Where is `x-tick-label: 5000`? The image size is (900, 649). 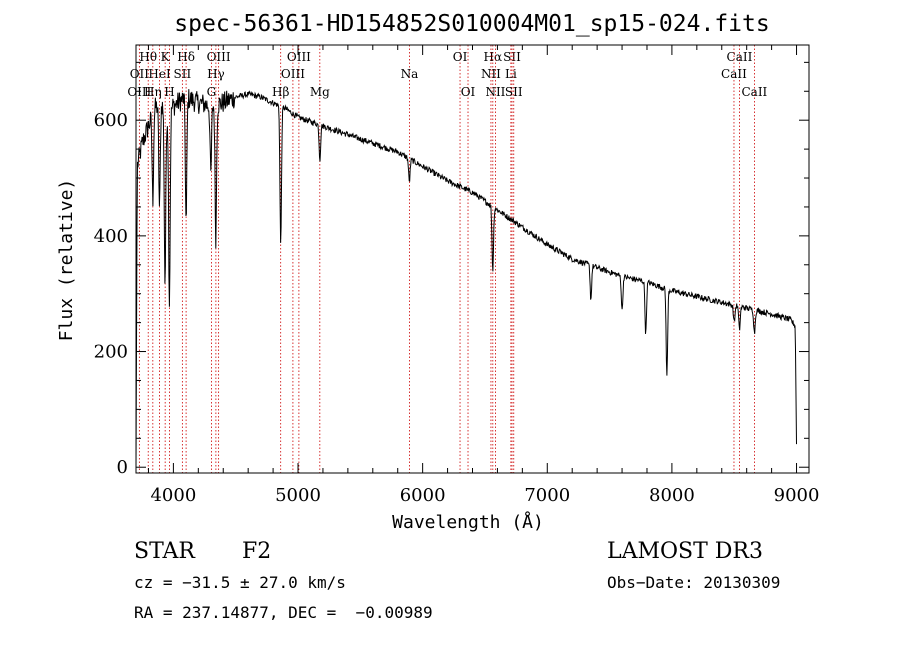 x-tick-label: 5000 is located at coordinates (298, 495).